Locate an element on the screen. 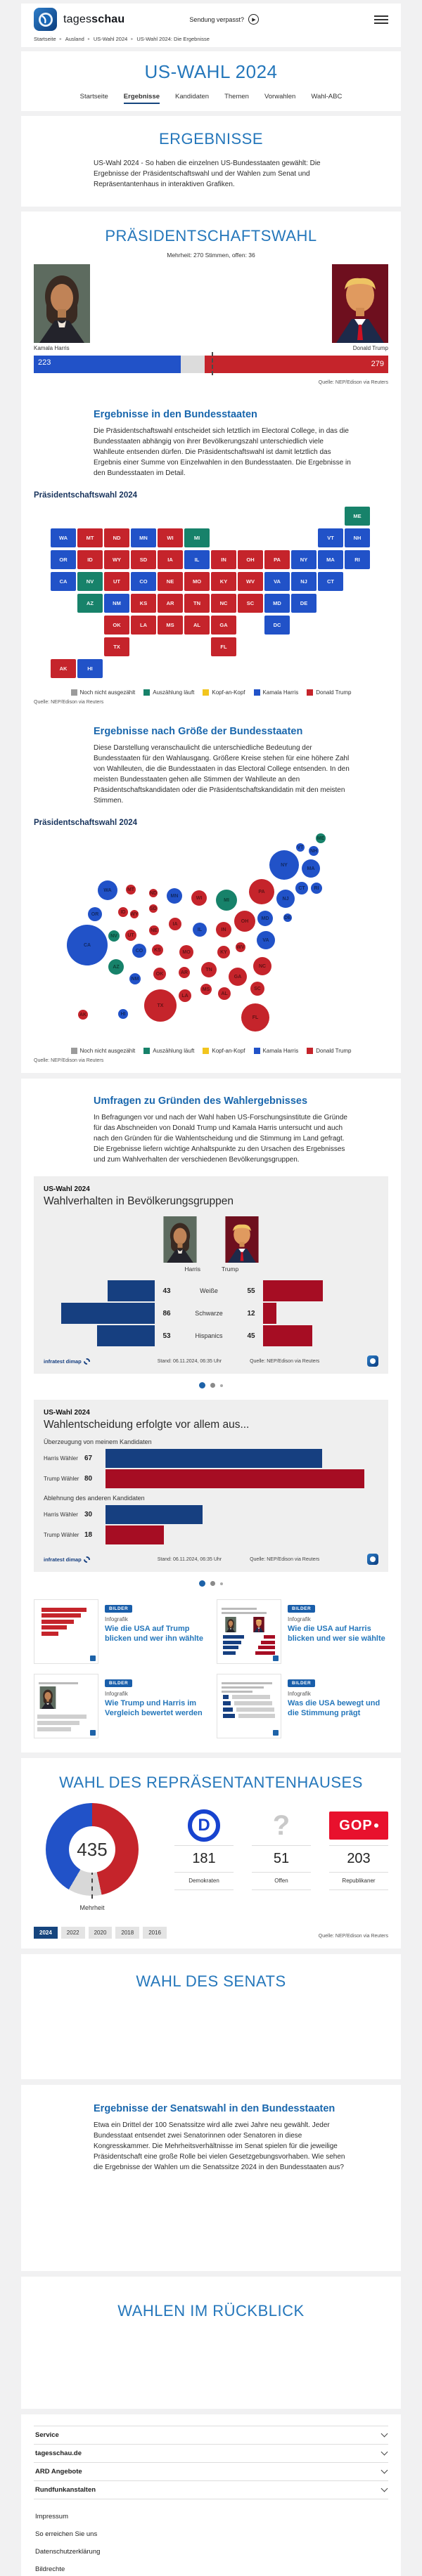 The image size is (422, 2576). state-bubble-DE: DE is located at coordinates (288, 917).